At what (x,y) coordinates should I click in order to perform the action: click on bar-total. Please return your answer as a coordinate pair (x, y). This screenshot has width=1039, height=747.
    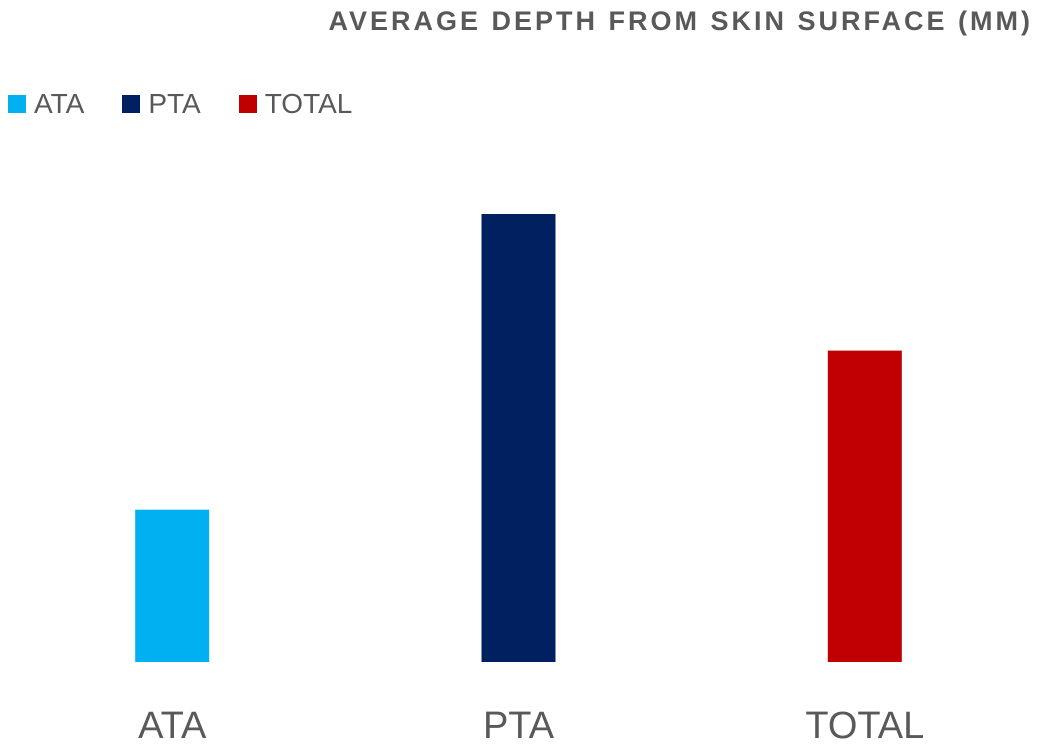
    Looking at the image, I should click on (864, 506).